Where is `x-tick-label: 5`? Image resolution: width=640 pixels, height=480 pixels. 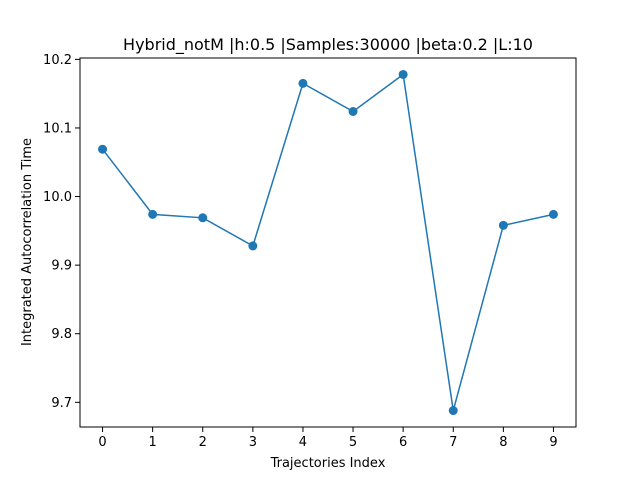
x-tick-label: 5 is located at coordinates (353, 442).